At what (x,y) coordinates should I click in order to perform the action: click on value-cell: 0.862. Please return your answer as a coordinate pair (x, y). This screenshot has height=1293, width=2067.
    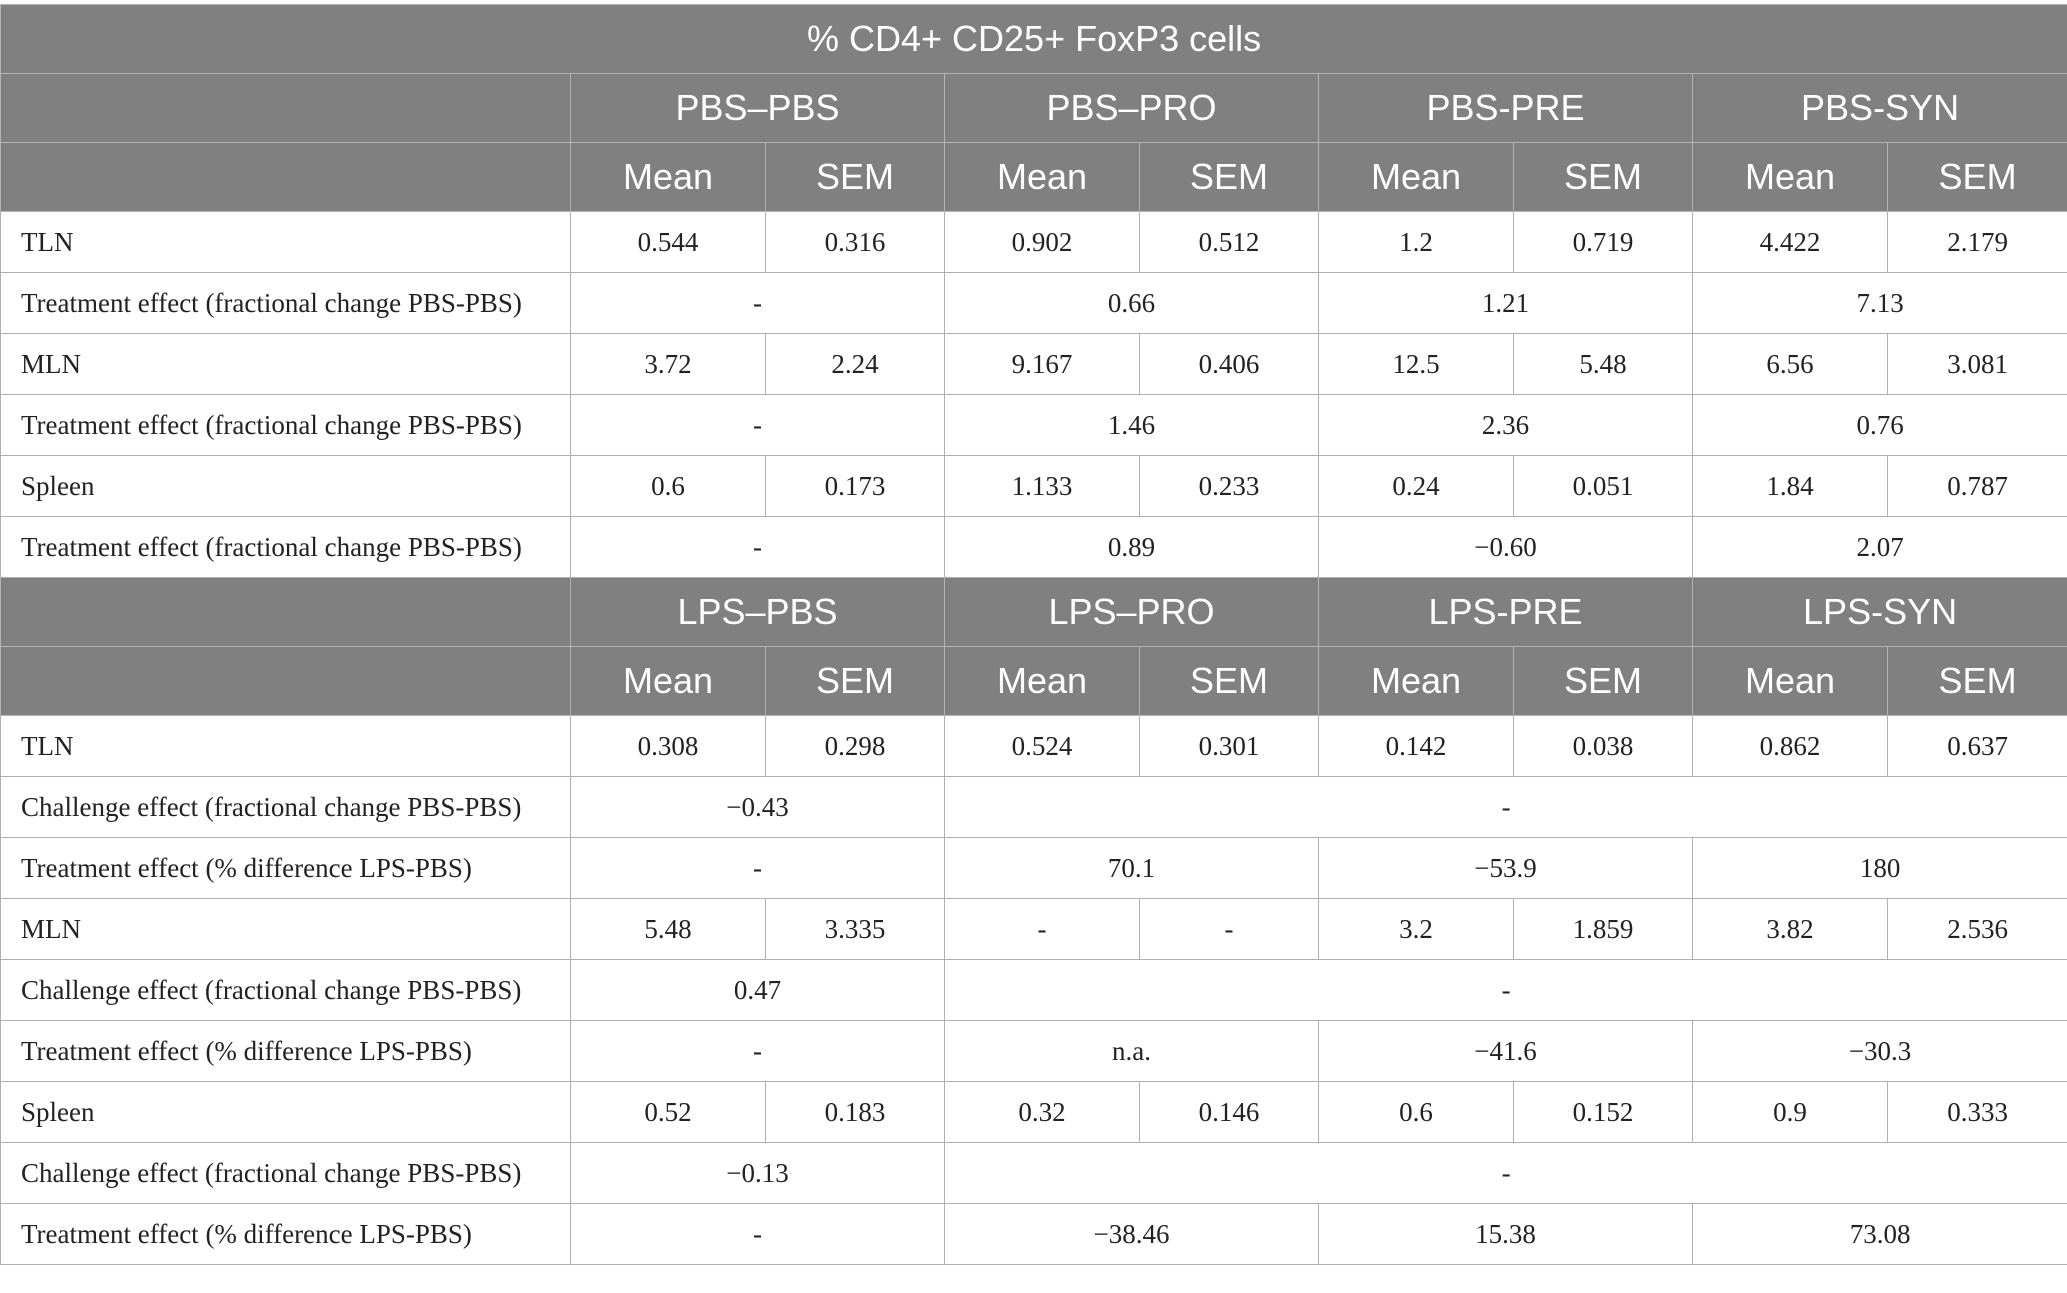
    Looking at the image, I should click on (1790, 746).